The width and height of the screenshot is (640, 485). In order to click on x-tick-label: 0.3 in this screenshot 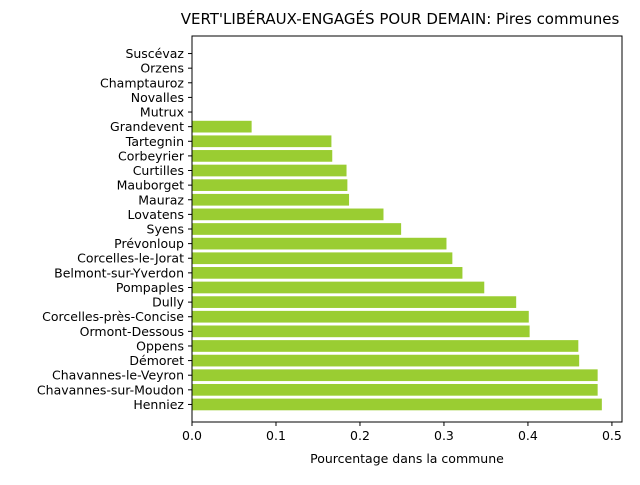, I will do `click(444, 435)`.